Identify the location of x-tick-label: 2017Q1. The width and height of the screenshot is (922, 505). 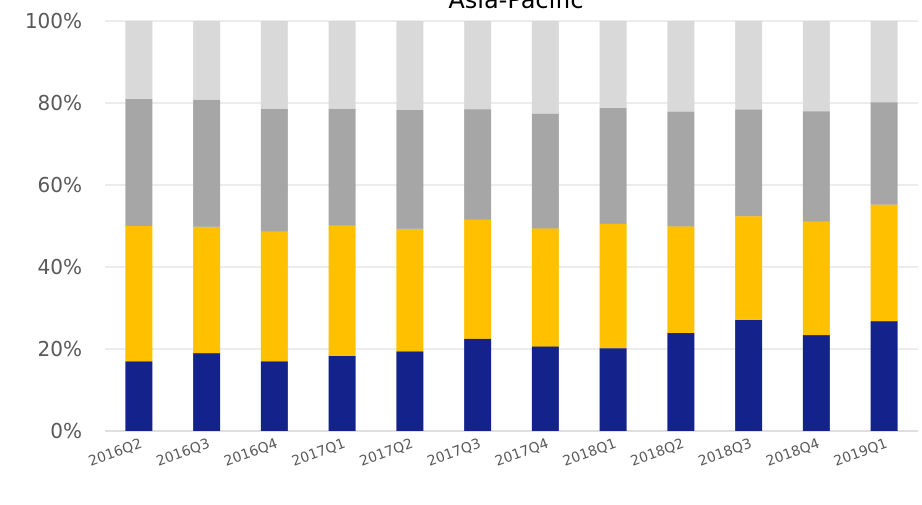
(319, 453).